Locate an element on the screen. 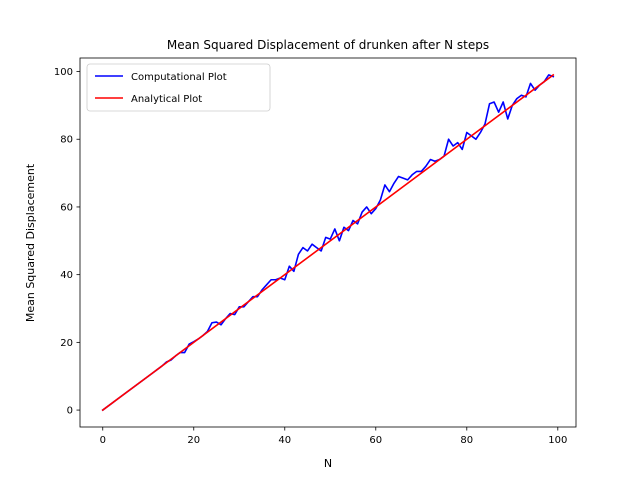 The height and width of the screenshot is (480, 640). x-tick-label-40: 40 is located at coordinates (284, 440).